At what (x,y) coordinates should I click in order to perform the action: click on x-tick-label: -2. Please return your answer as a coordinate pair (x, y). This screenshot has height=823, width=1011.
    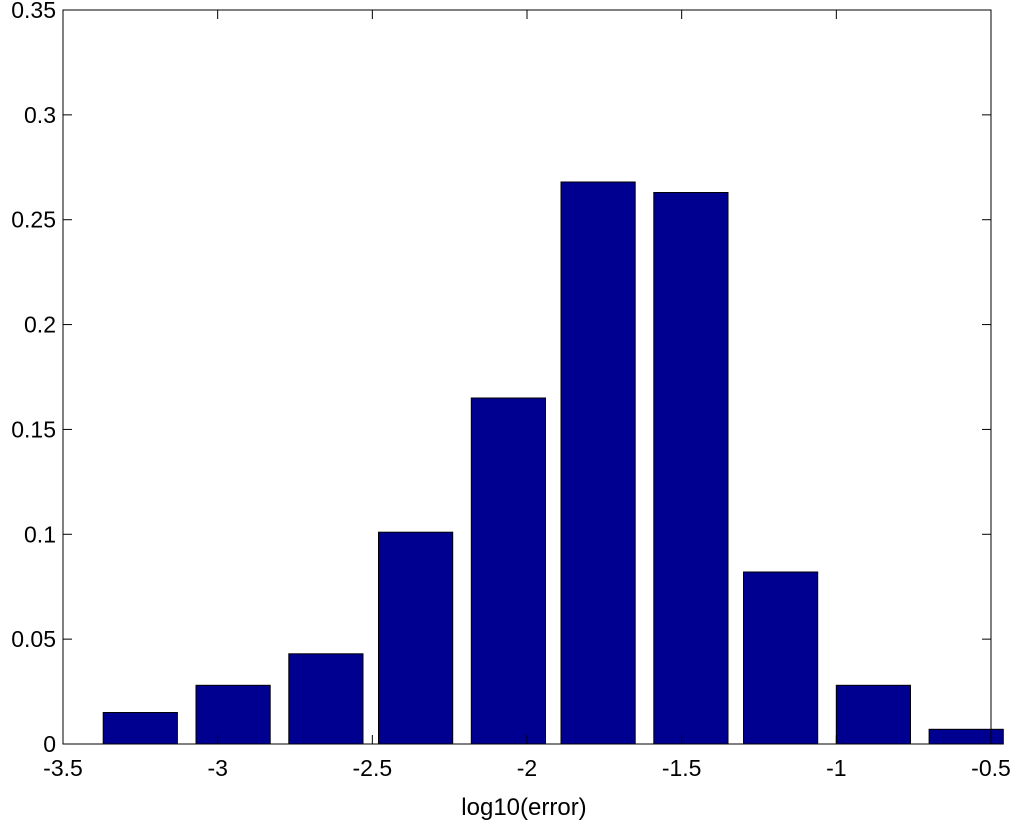
    Looking at the image, I should click on (527, 768).